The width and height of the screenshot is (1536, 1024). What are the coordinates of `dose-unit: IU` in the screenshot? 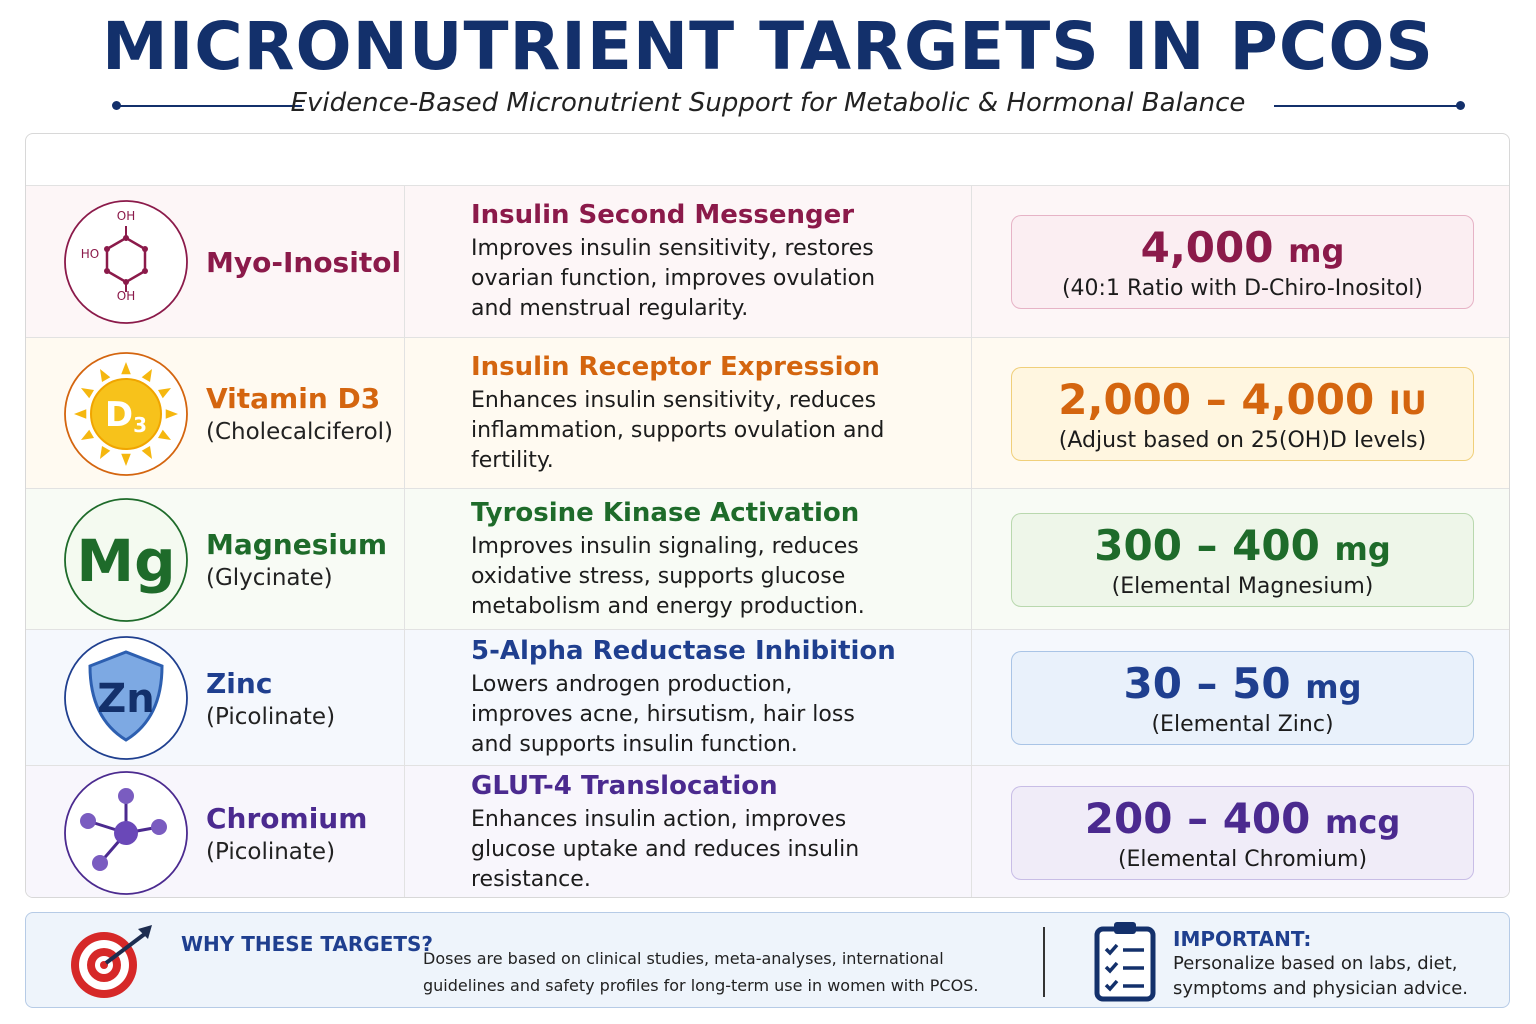 It's located at (1407, 402).